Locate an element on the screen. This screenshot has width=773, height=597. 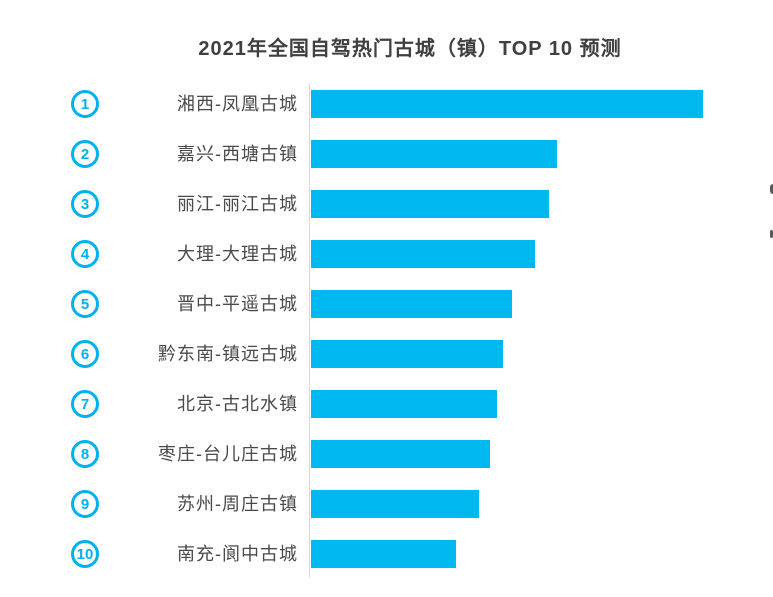
rank-badge: 10 is located at coordinates (85, 554).